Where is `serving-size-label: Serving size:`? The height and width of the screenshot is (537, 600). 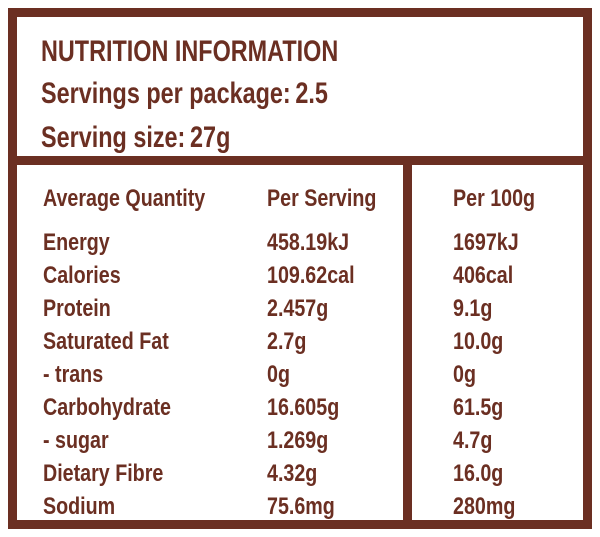 serving-size-label: Serving size: is located at coordinates (113, 137).